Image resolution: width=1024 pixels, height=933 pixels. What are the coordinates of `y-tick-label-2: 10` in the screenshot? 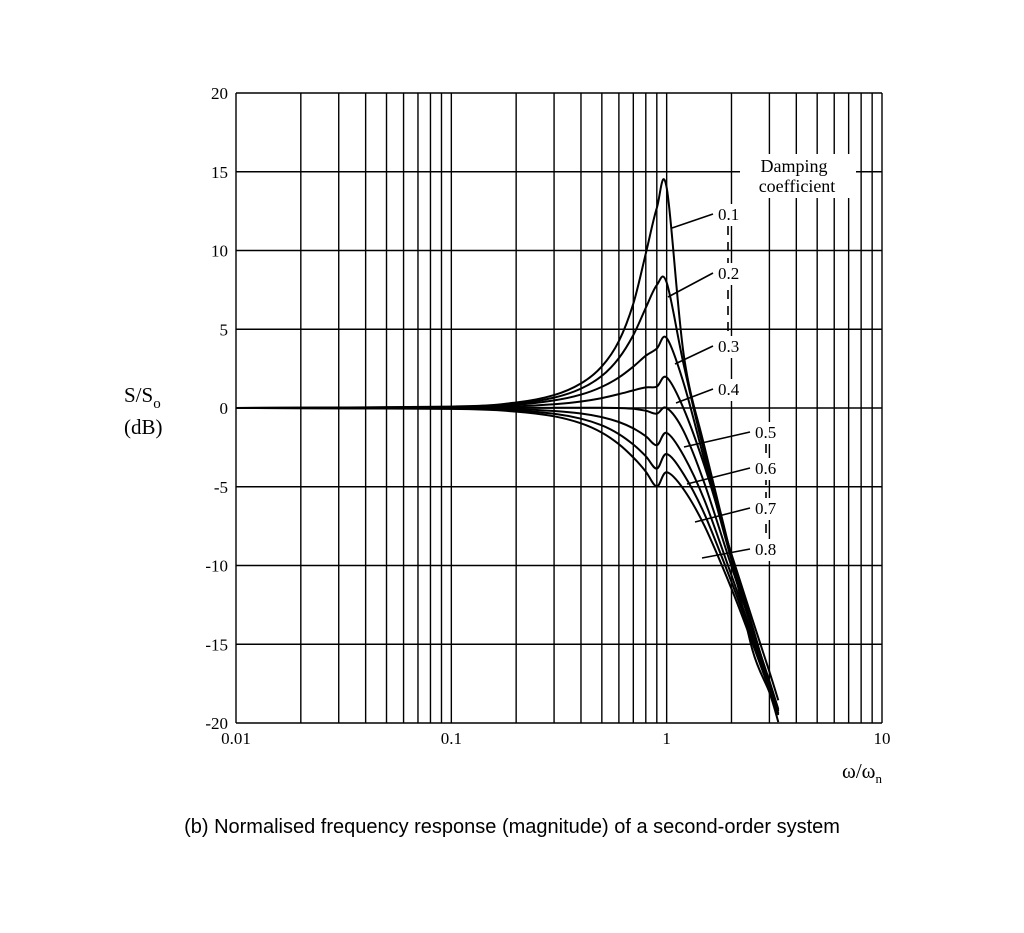 It's located at (219, 251).